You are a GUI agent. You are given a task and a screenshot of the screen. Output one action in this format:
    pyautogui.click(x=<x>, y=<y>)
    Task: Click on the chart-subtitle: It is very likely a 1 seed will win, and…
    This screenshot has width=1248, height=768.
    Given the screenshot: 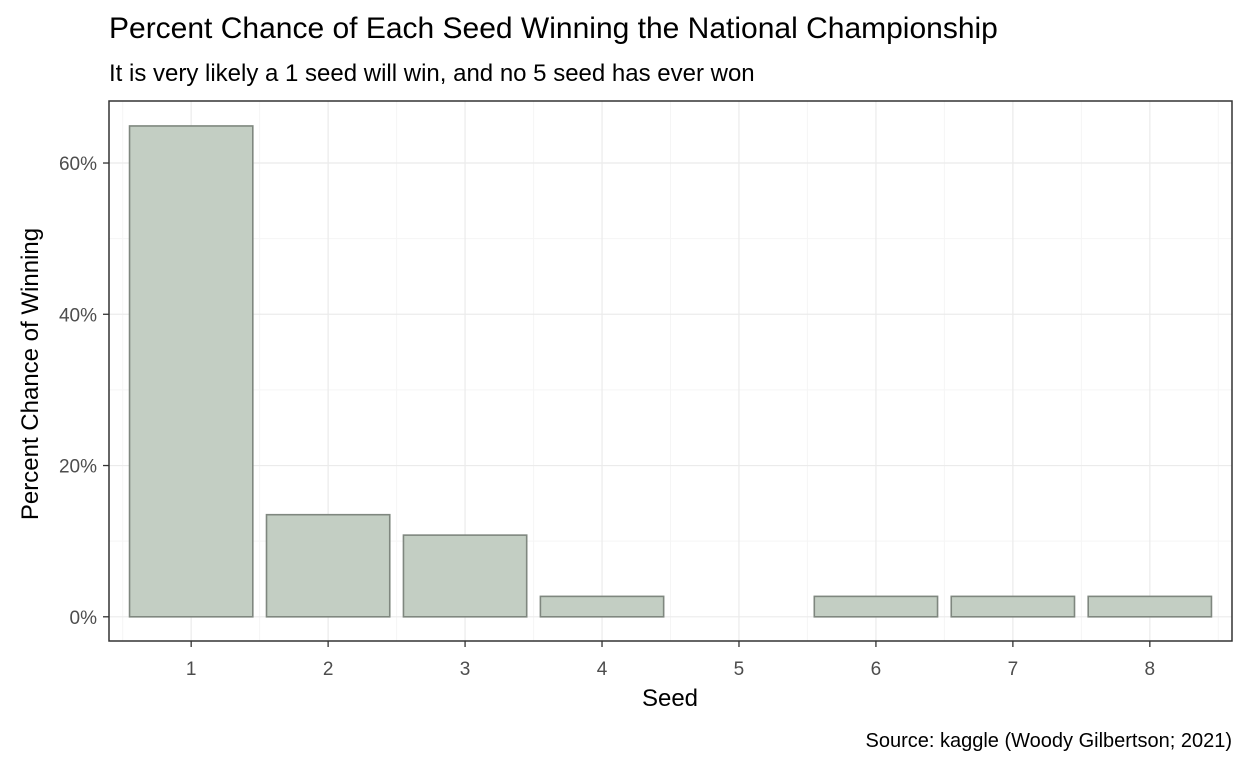 What is the action you would take?
    pyautogui.click(x=432, y=73)
    